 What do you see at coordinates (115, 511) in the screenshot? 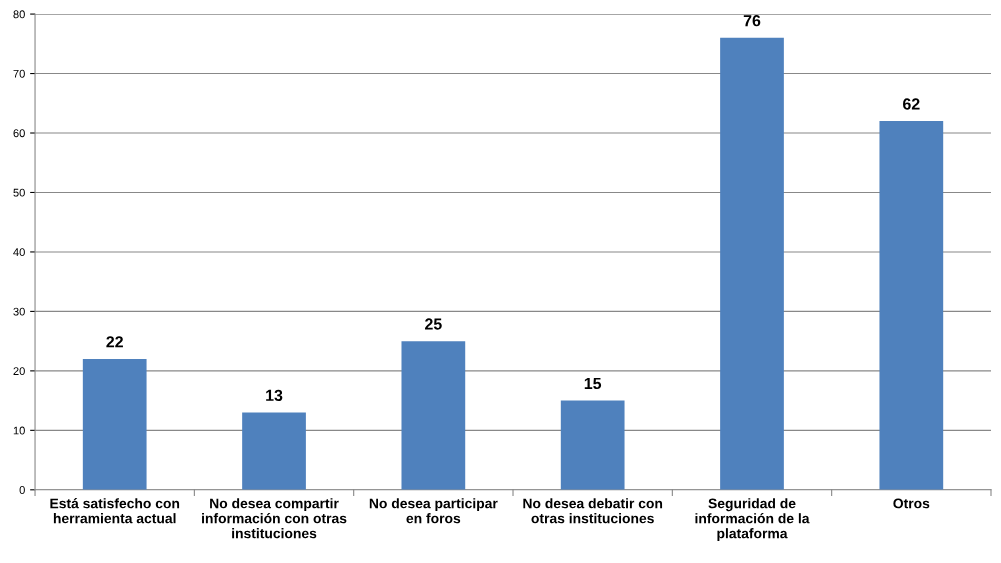
I see `x-tick-label: Está satisfecho con herramienta actual` at bounding box center [115, 511].